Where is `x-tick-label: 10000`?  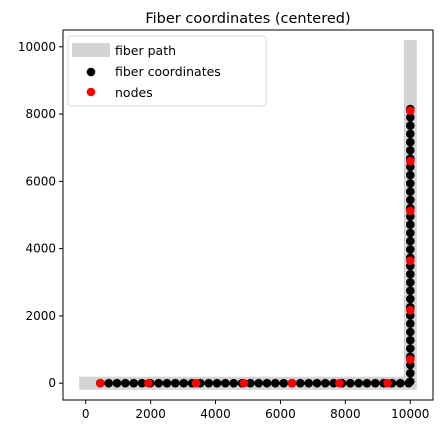
x-tick-label: 10000 is located at coordinates (410, 414).